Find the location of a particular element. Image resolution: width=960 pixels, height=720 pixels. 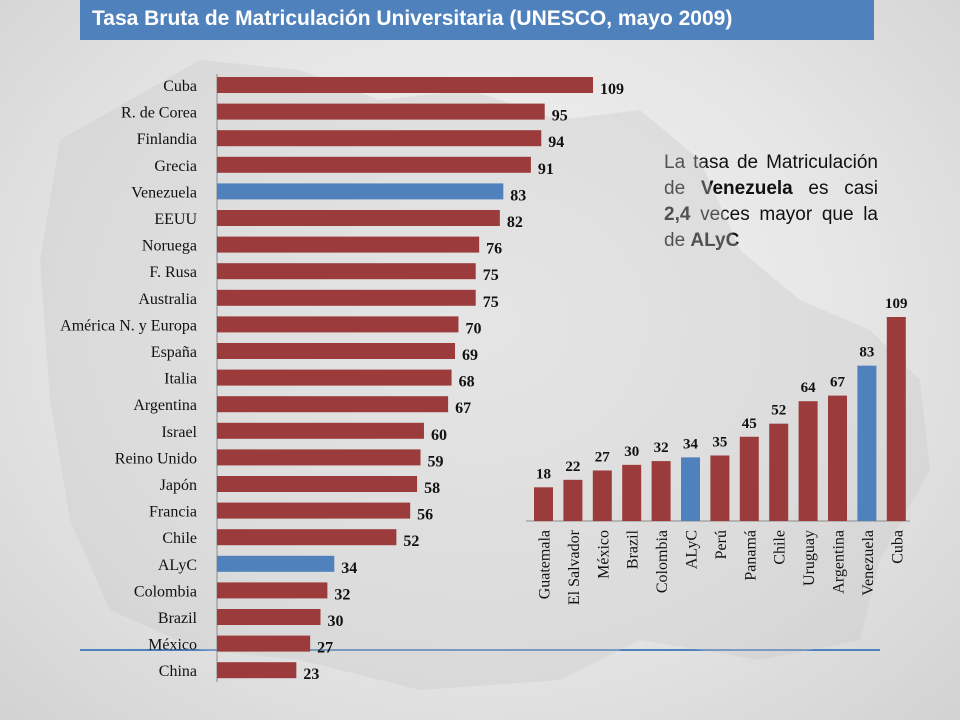

h-category-label-alyc: ALyC is located at coordinates (177, 565).